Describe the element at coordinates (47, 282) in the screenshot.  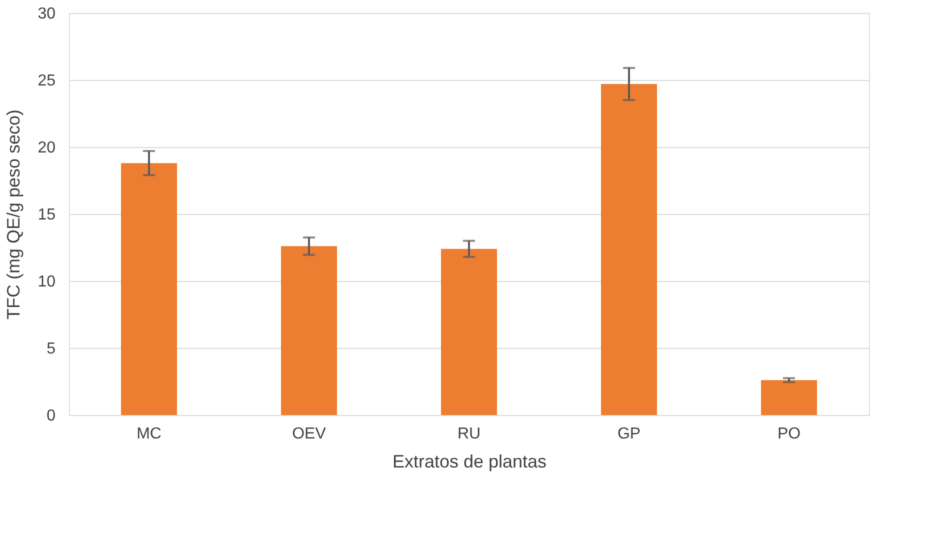
I see `y-tick-label: 10` at that location.